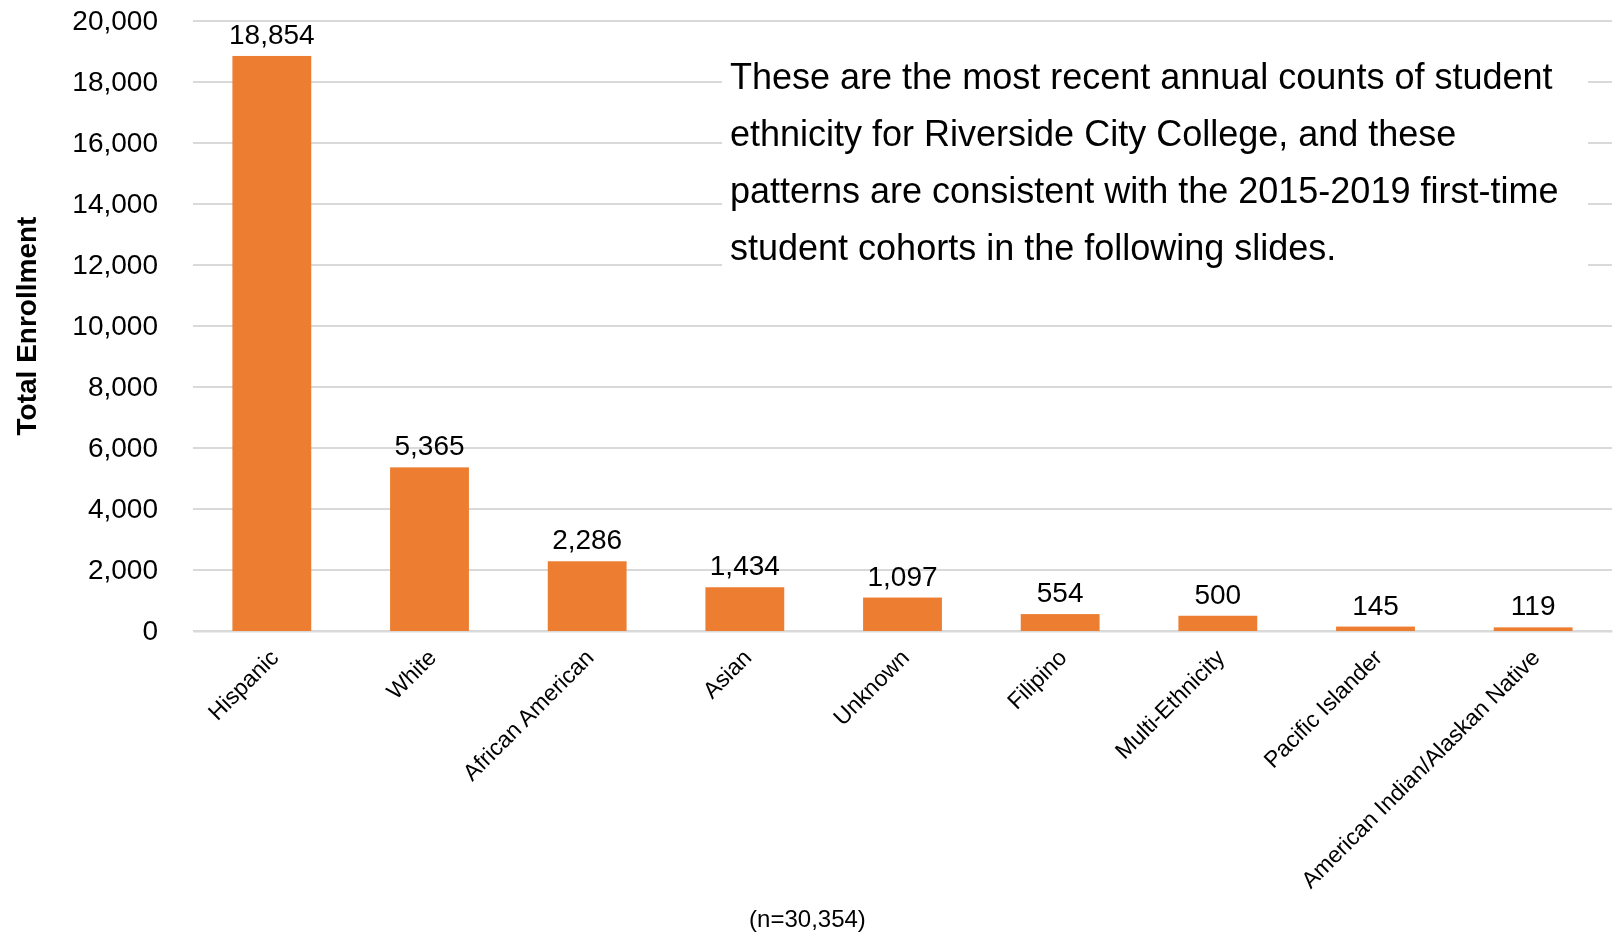  I want to click on y-axis-title: Total Enrollment, so click(26, 326).